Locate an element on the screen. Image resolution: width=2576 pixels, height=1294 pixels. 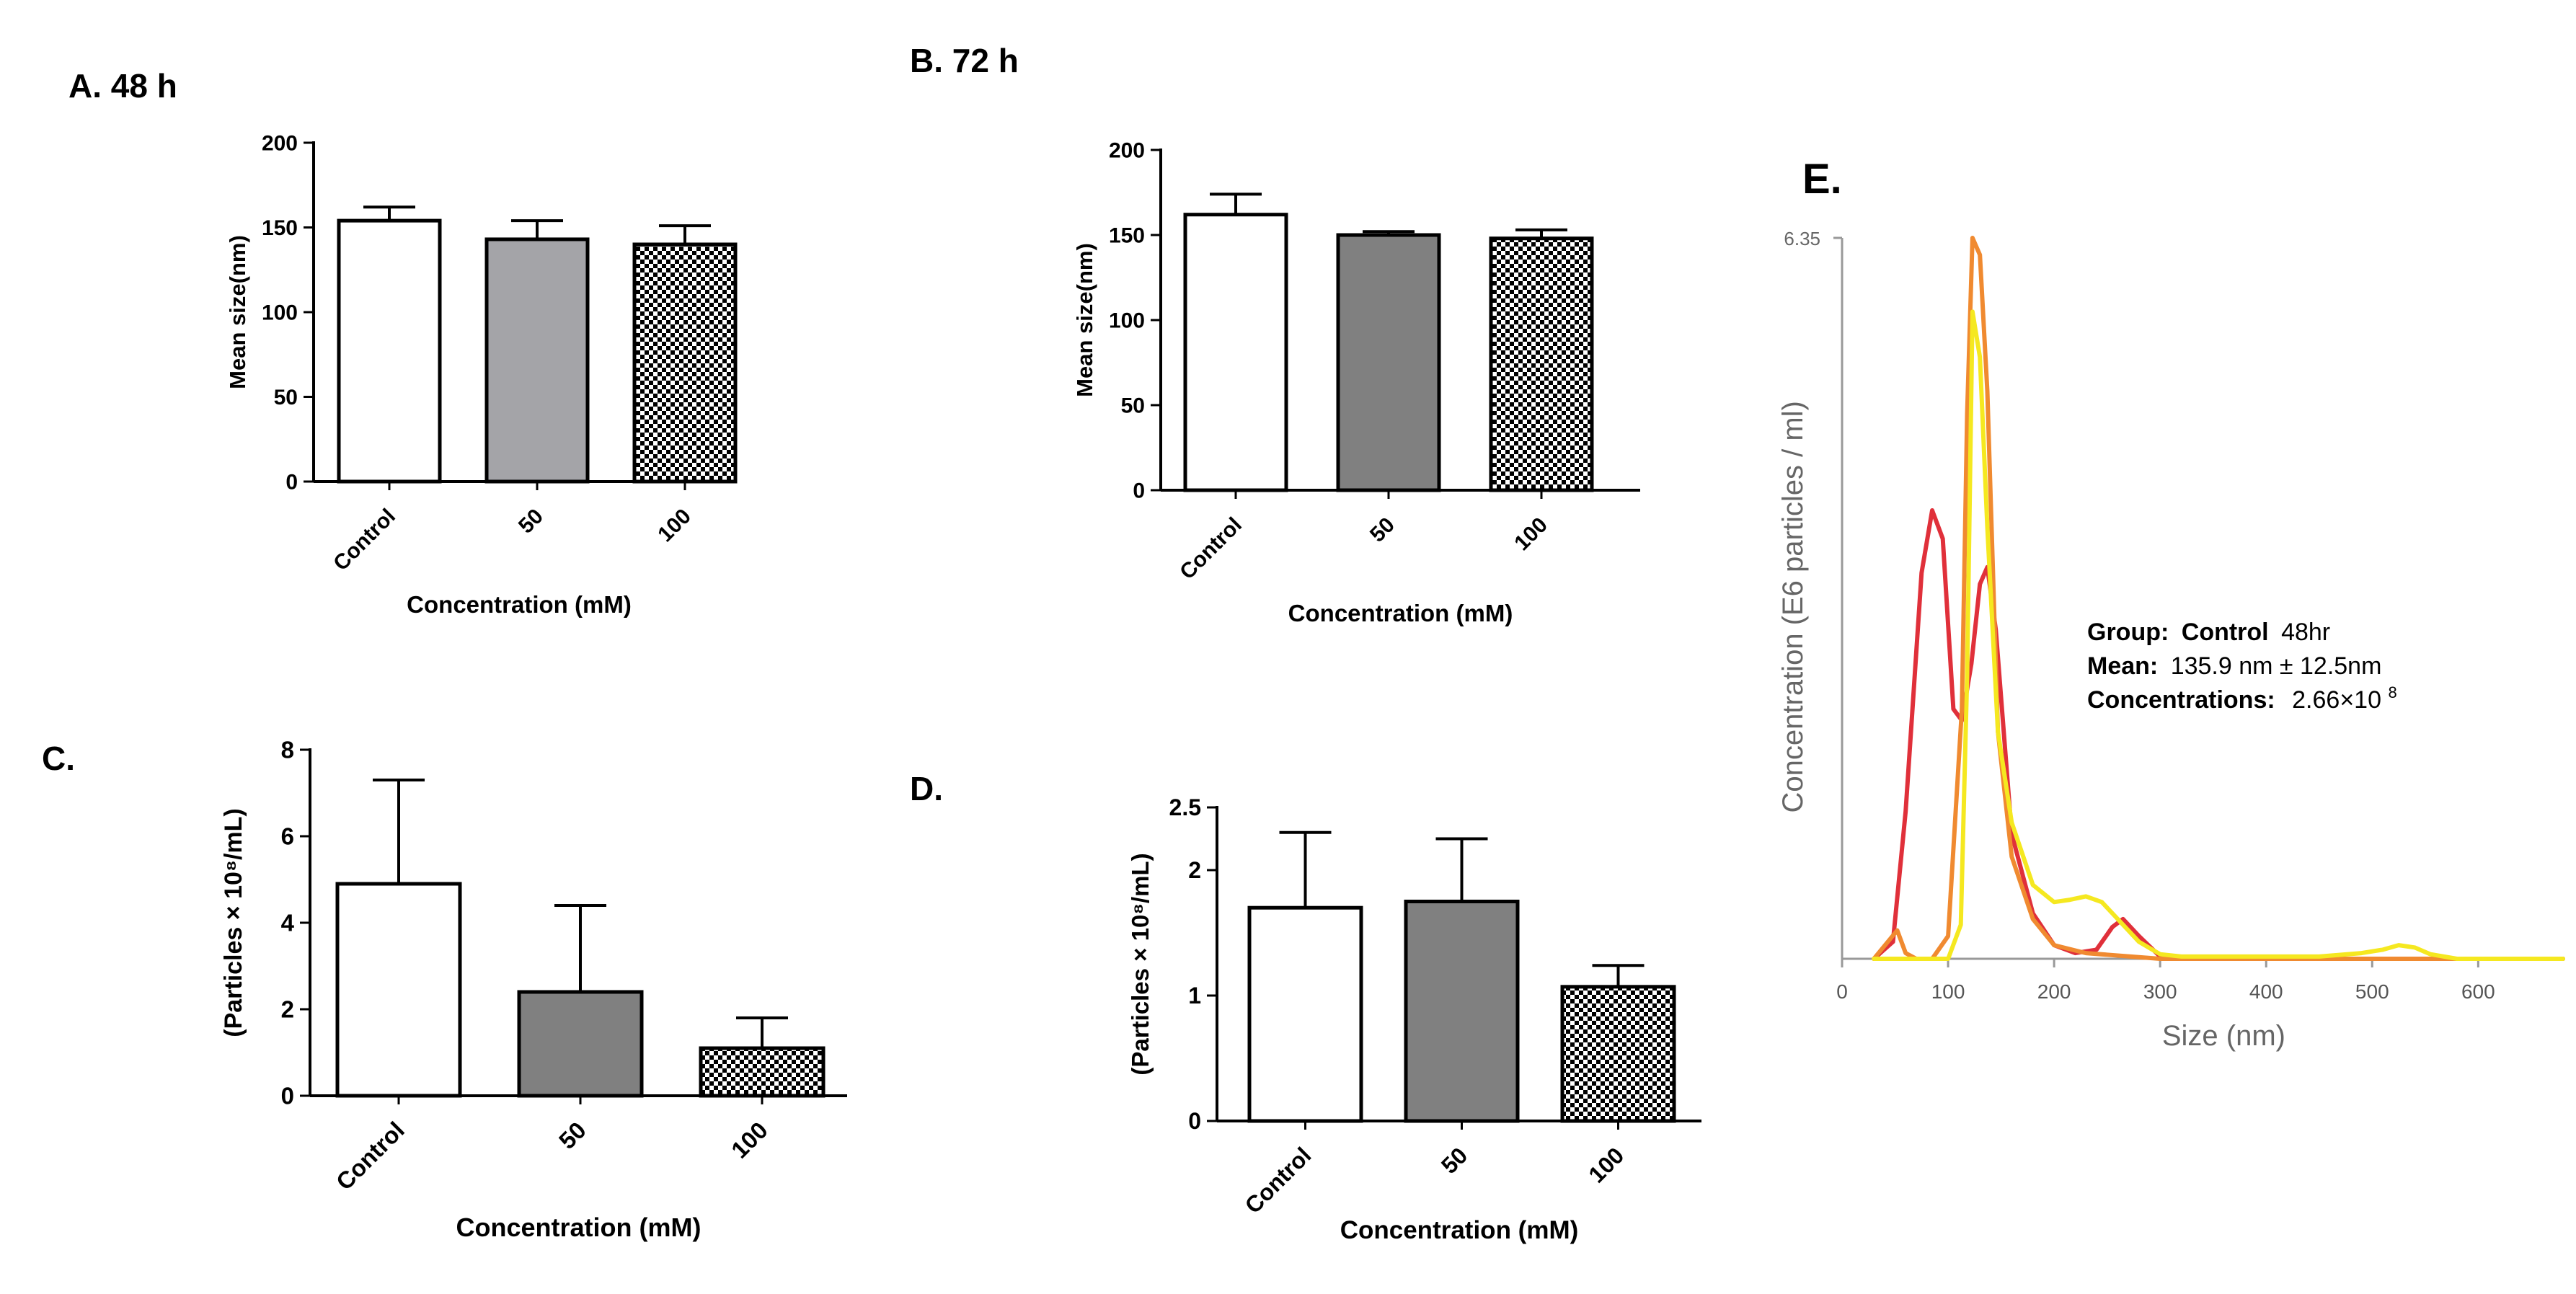
series-line-yellow is located at coordinates (2218, 635).